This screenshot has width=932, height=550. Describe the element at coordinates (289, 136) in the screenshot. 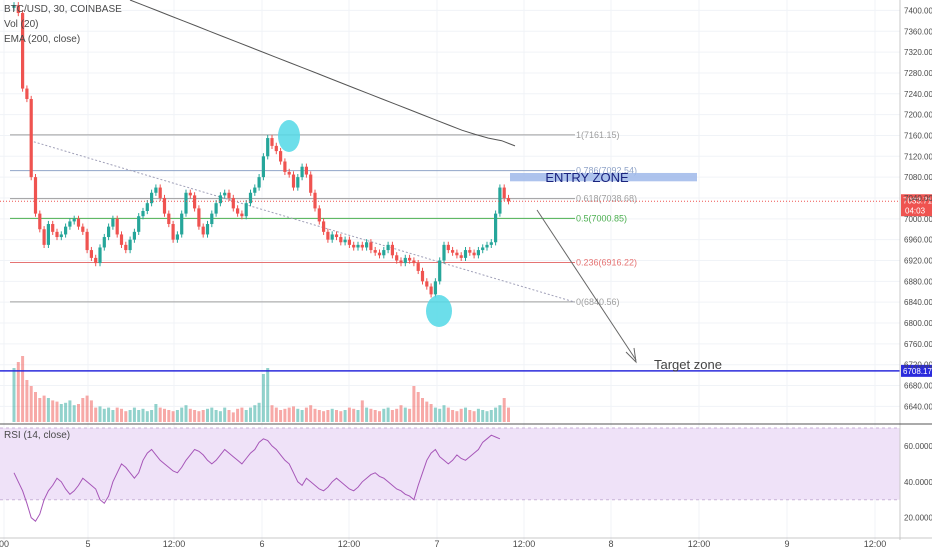

I see `top-circle-marker` at that location.